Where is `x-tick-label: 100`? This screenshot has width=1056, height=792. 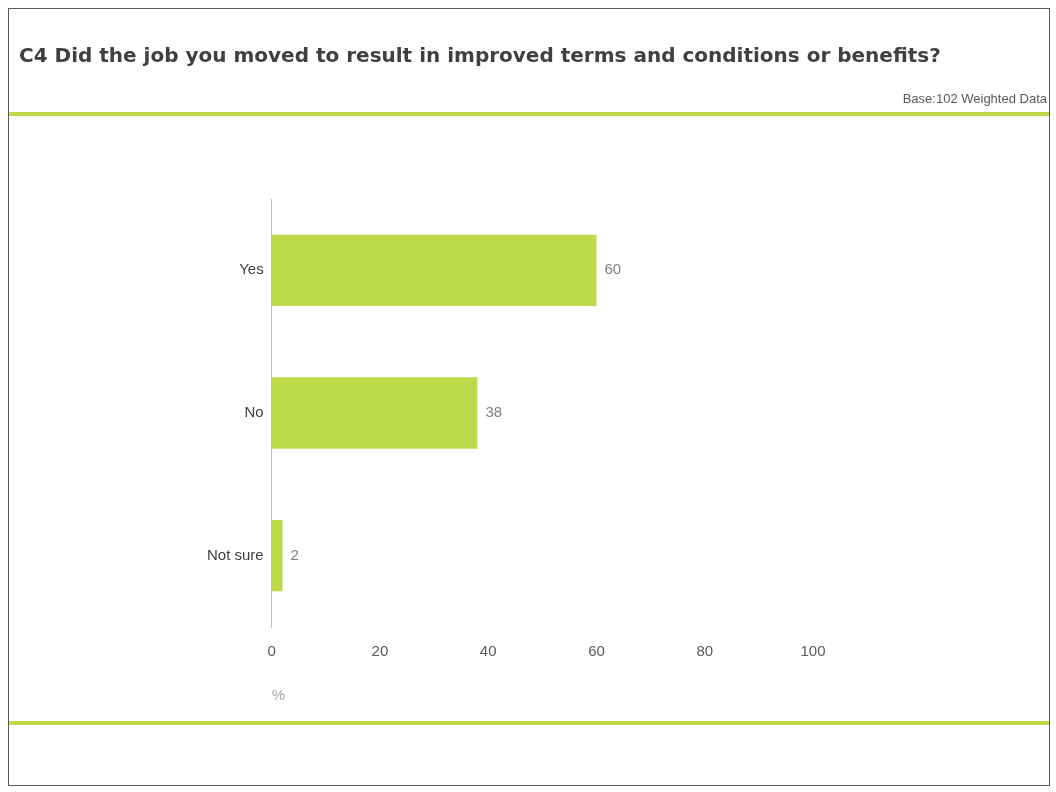 x-tick-label: 100 is located at coordinates (813, 651).